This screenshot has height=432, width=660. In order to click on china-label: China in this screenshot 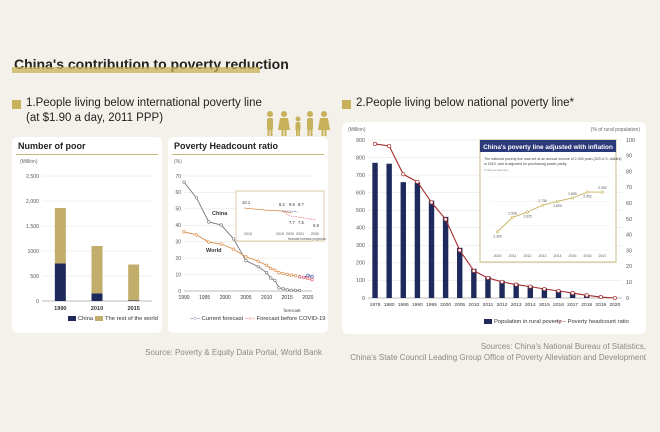, I will do `click(220, 214)`.